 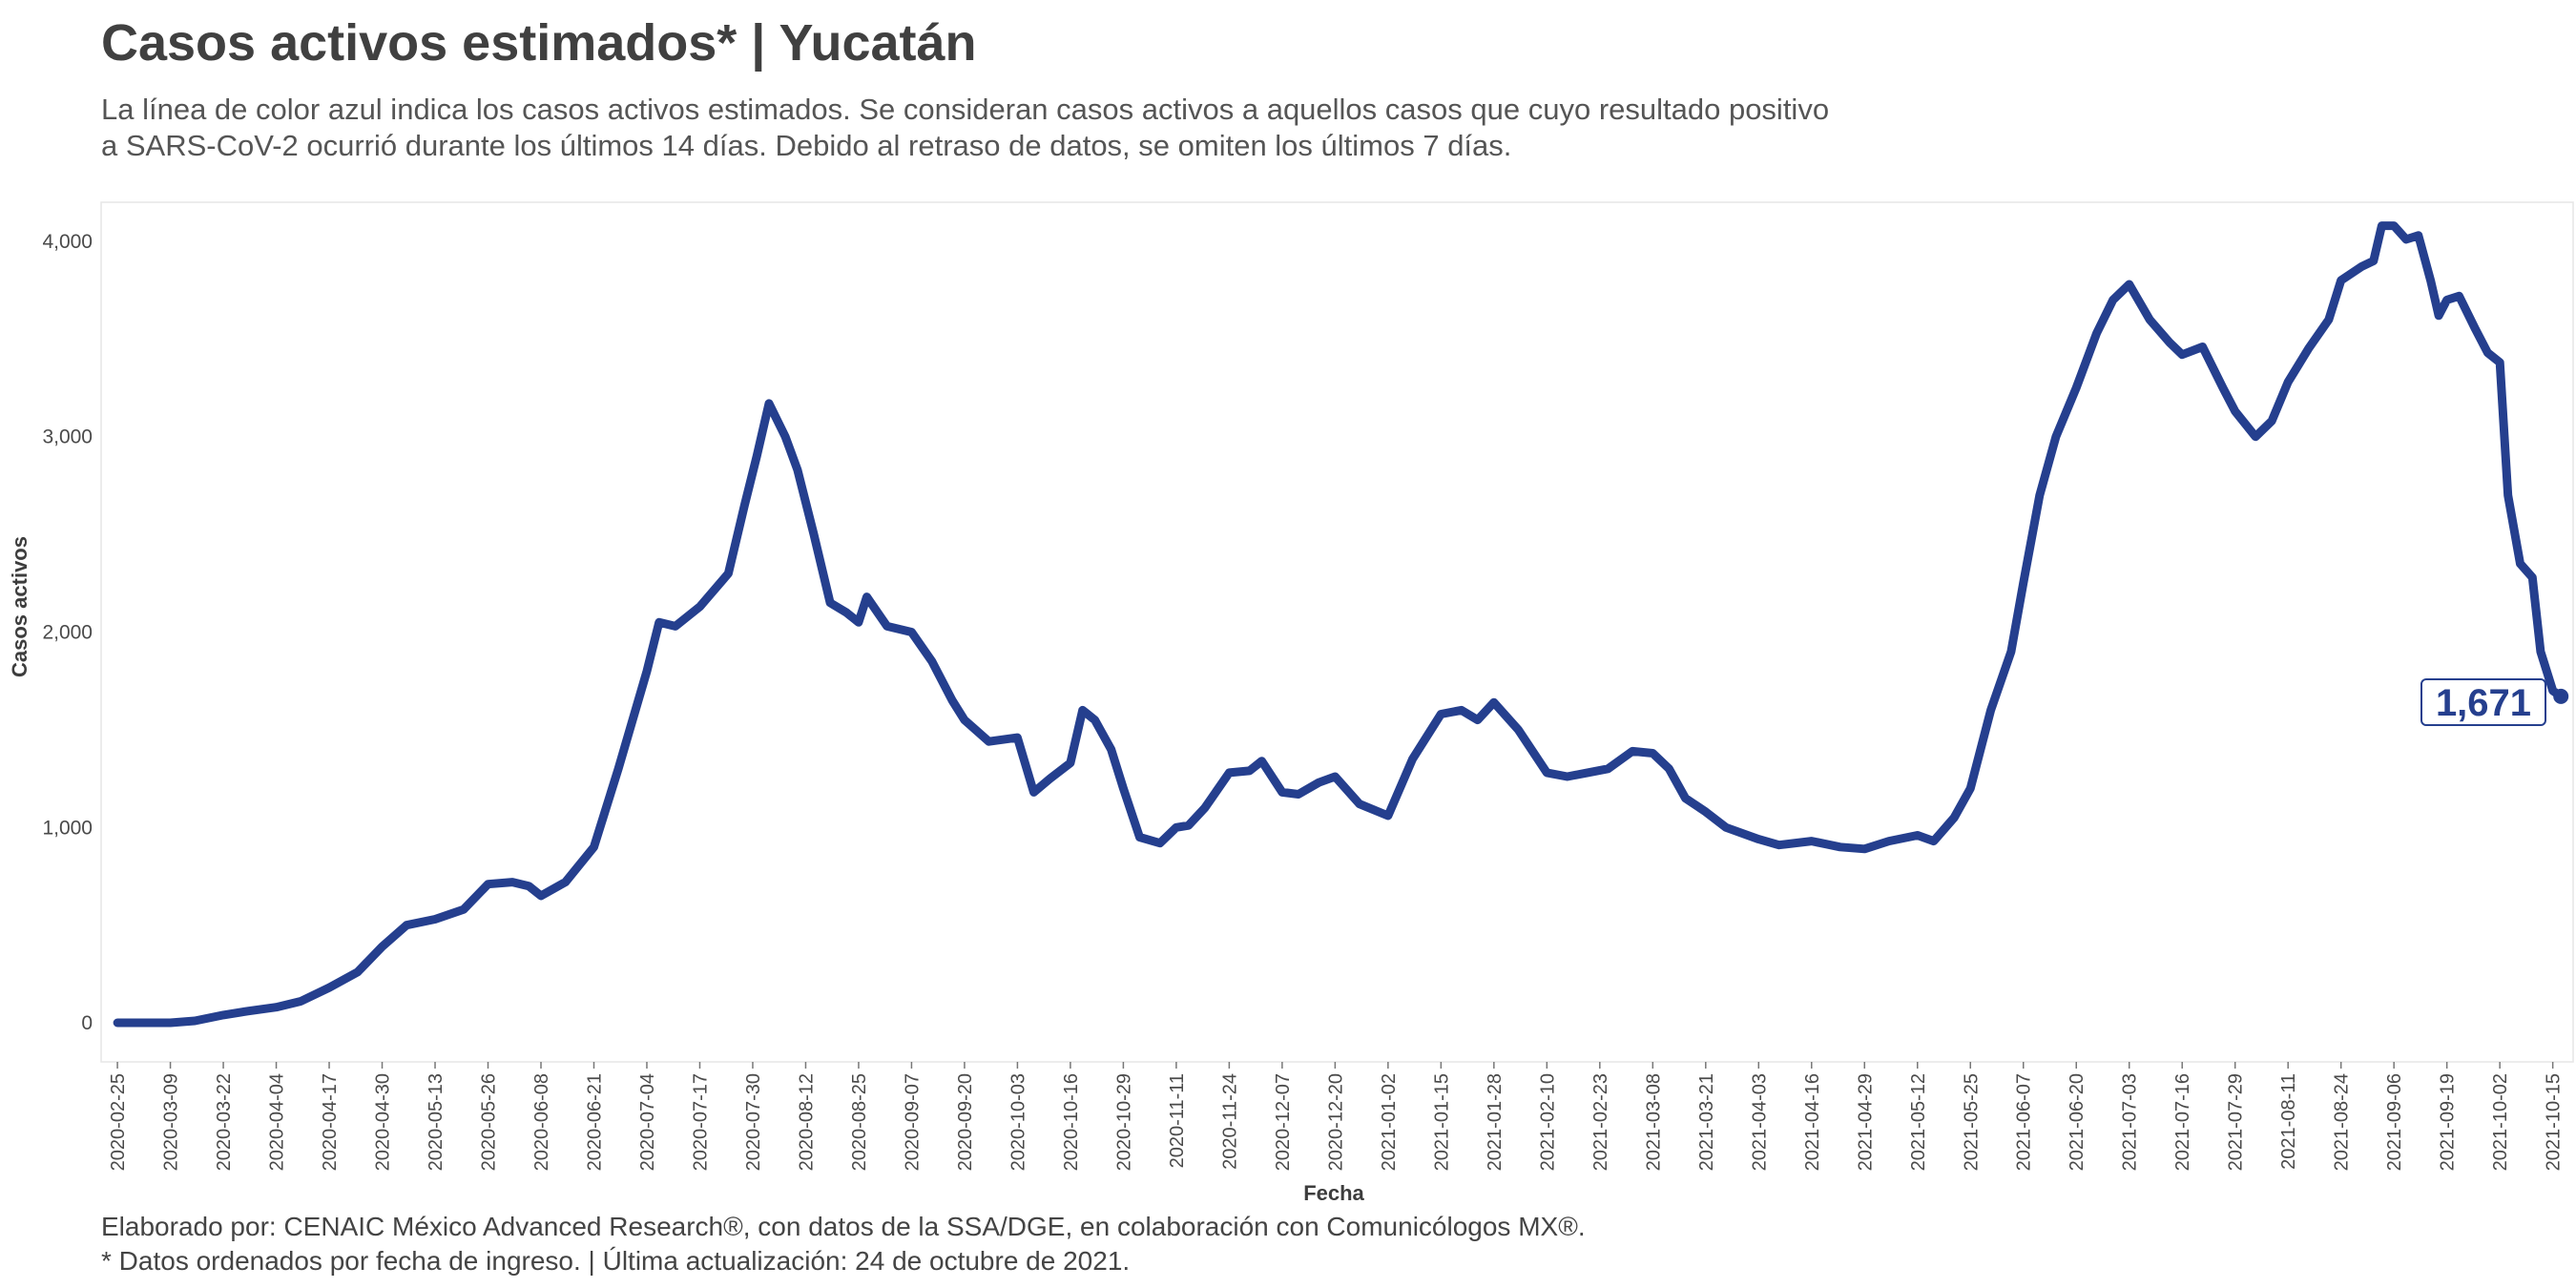 What do you see at coordinates (2554, 1122) in the screenshot?
I see `x-tick-label: 2021-10-15` at bounding box center [2554, 1122].